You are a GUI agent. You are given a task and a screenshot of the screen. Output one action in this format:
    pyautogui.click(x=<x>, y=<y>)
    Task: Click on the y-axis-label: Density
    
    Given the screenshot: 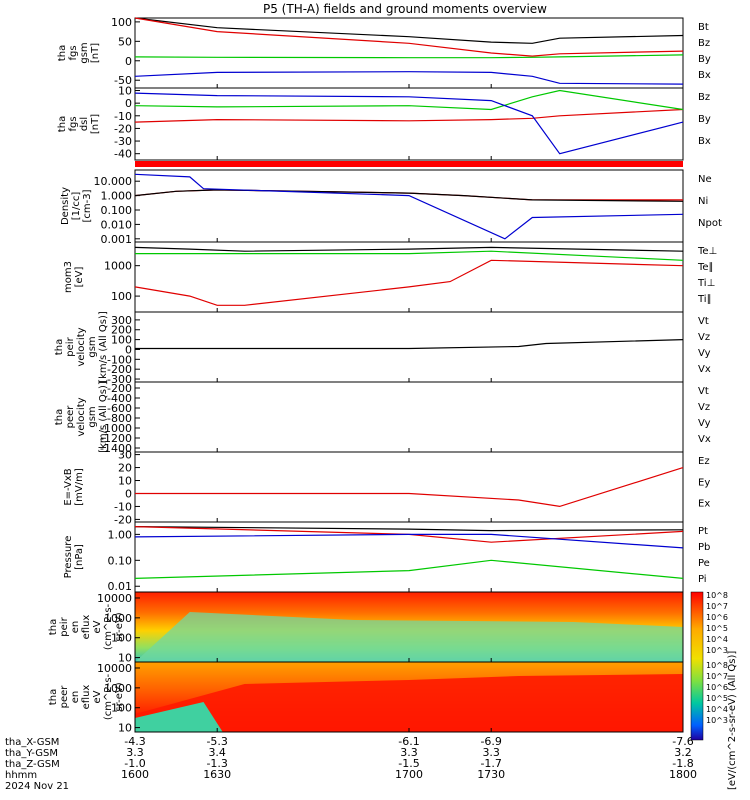 What is the action you would take?
    pyautogui.click(x=65, y=206)
    